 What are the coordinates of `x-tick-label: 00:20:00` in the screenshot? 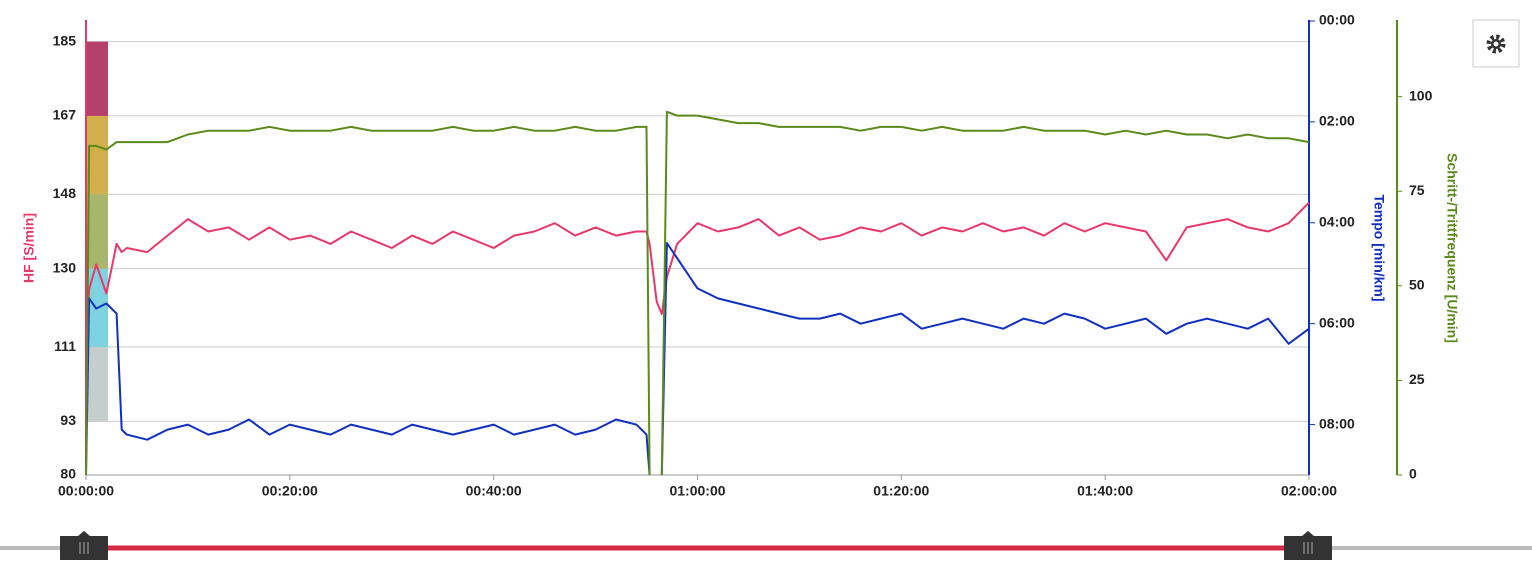 It's located at (290, 491).